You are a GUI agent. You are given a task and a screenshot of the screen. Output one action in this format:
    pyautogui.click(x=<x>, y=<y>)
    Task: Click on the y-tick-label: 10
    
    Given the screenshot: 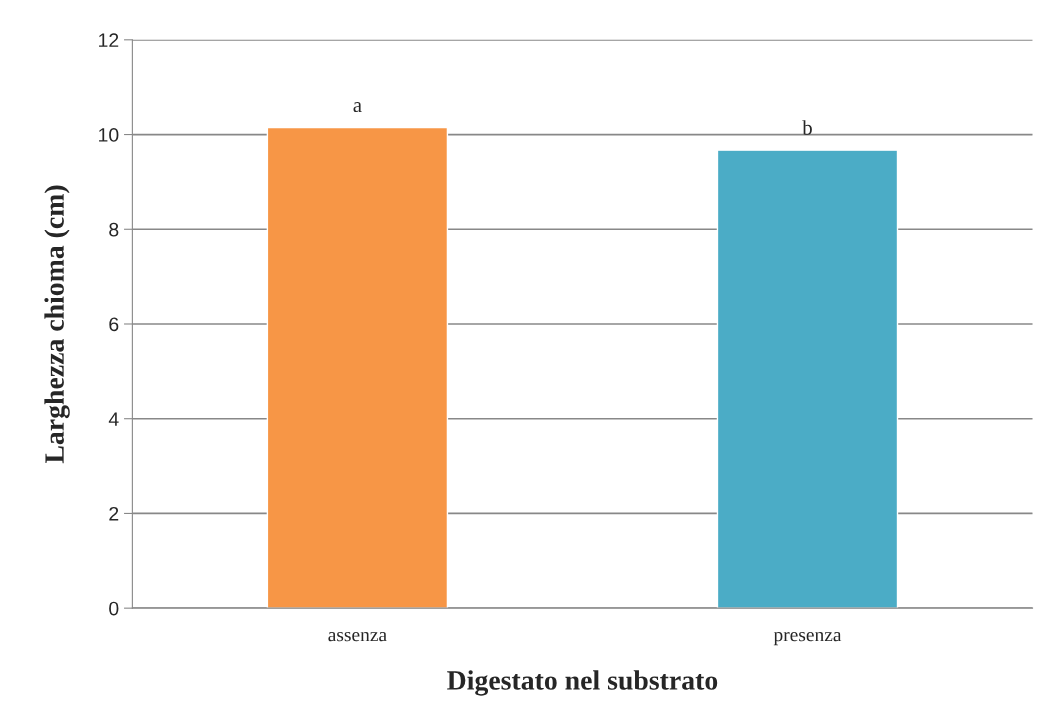 What is the action you would take?
    pyautogui.click(x=109, y=135)
    